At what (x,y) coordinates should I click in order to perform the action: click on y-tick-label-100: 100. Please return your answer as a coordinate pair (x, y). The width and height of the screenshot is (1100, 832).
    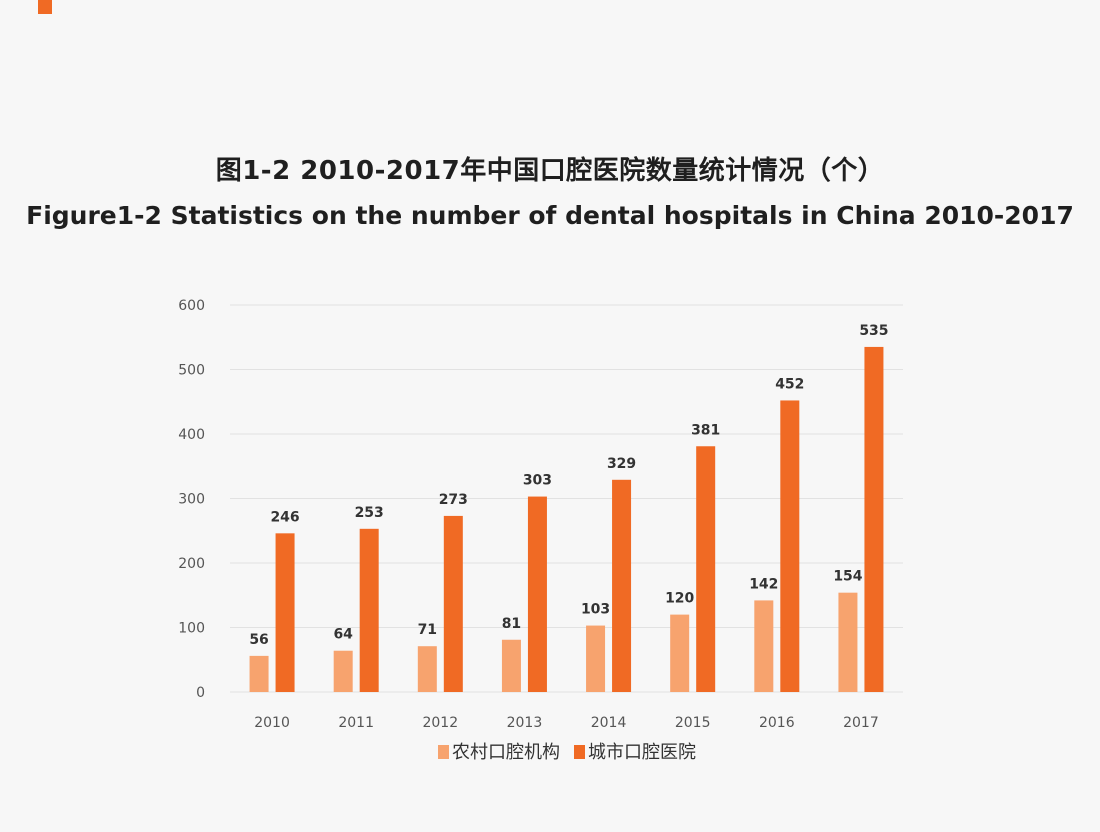
    Looking at the image, I should click on (191, 629).